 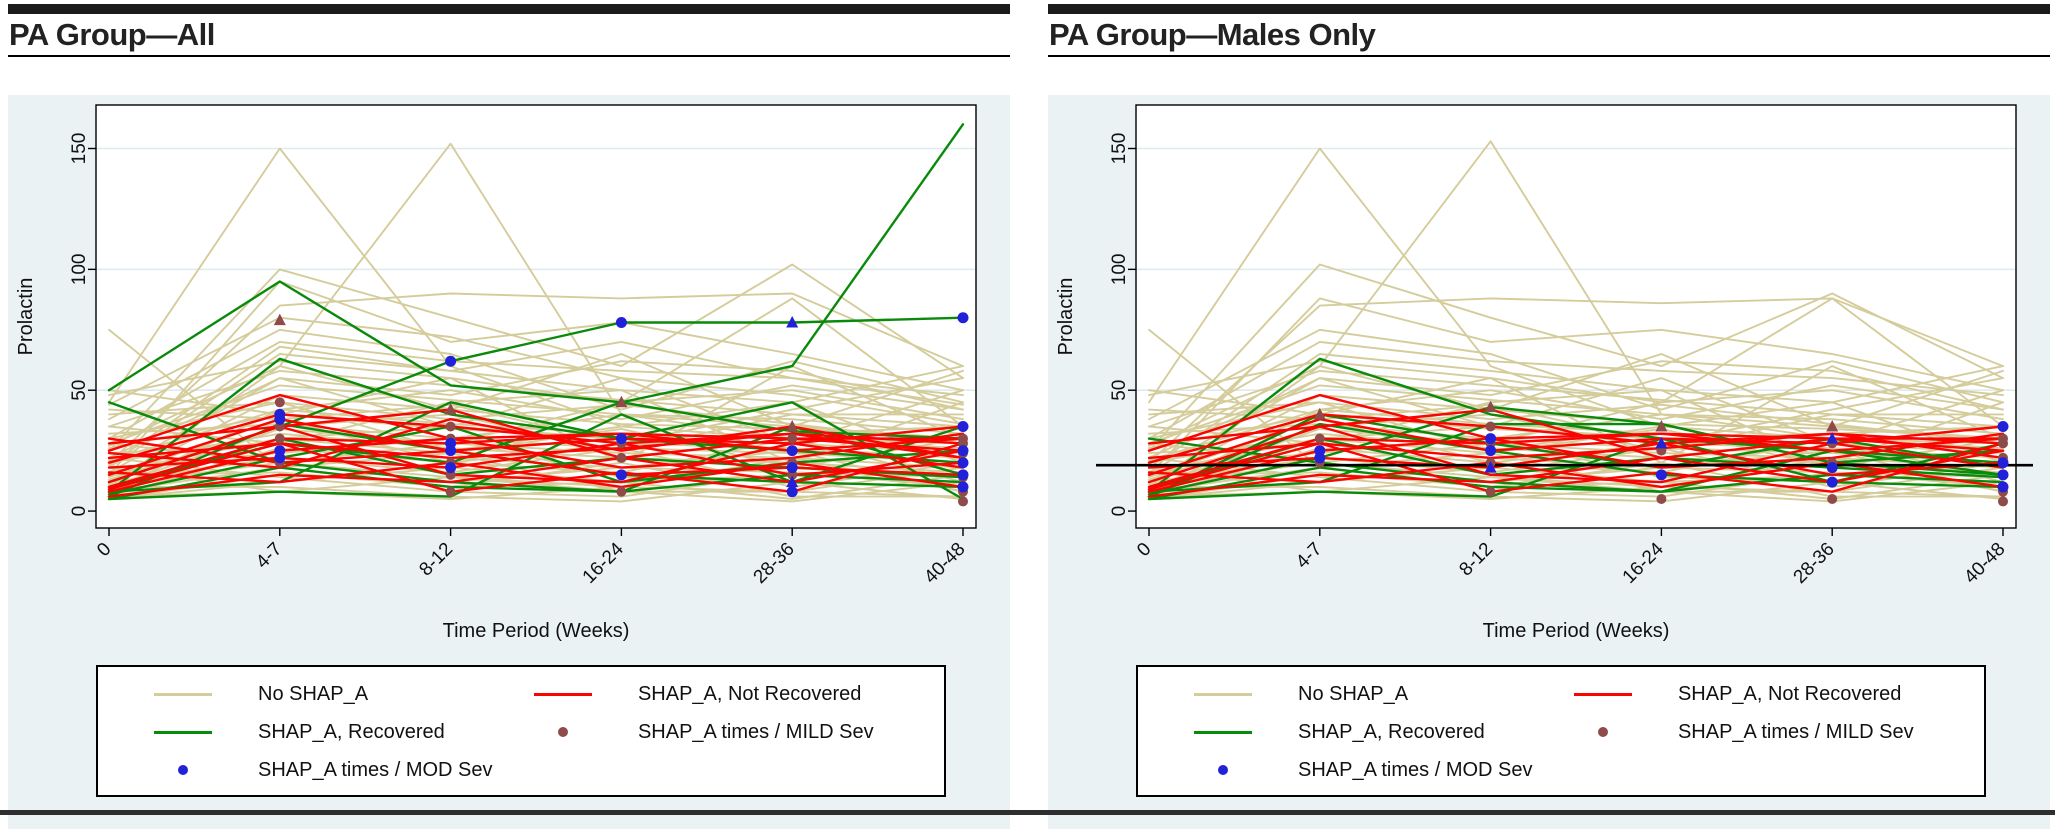 I want to click on page-bottom-rule, so click(x=1027, y=812).